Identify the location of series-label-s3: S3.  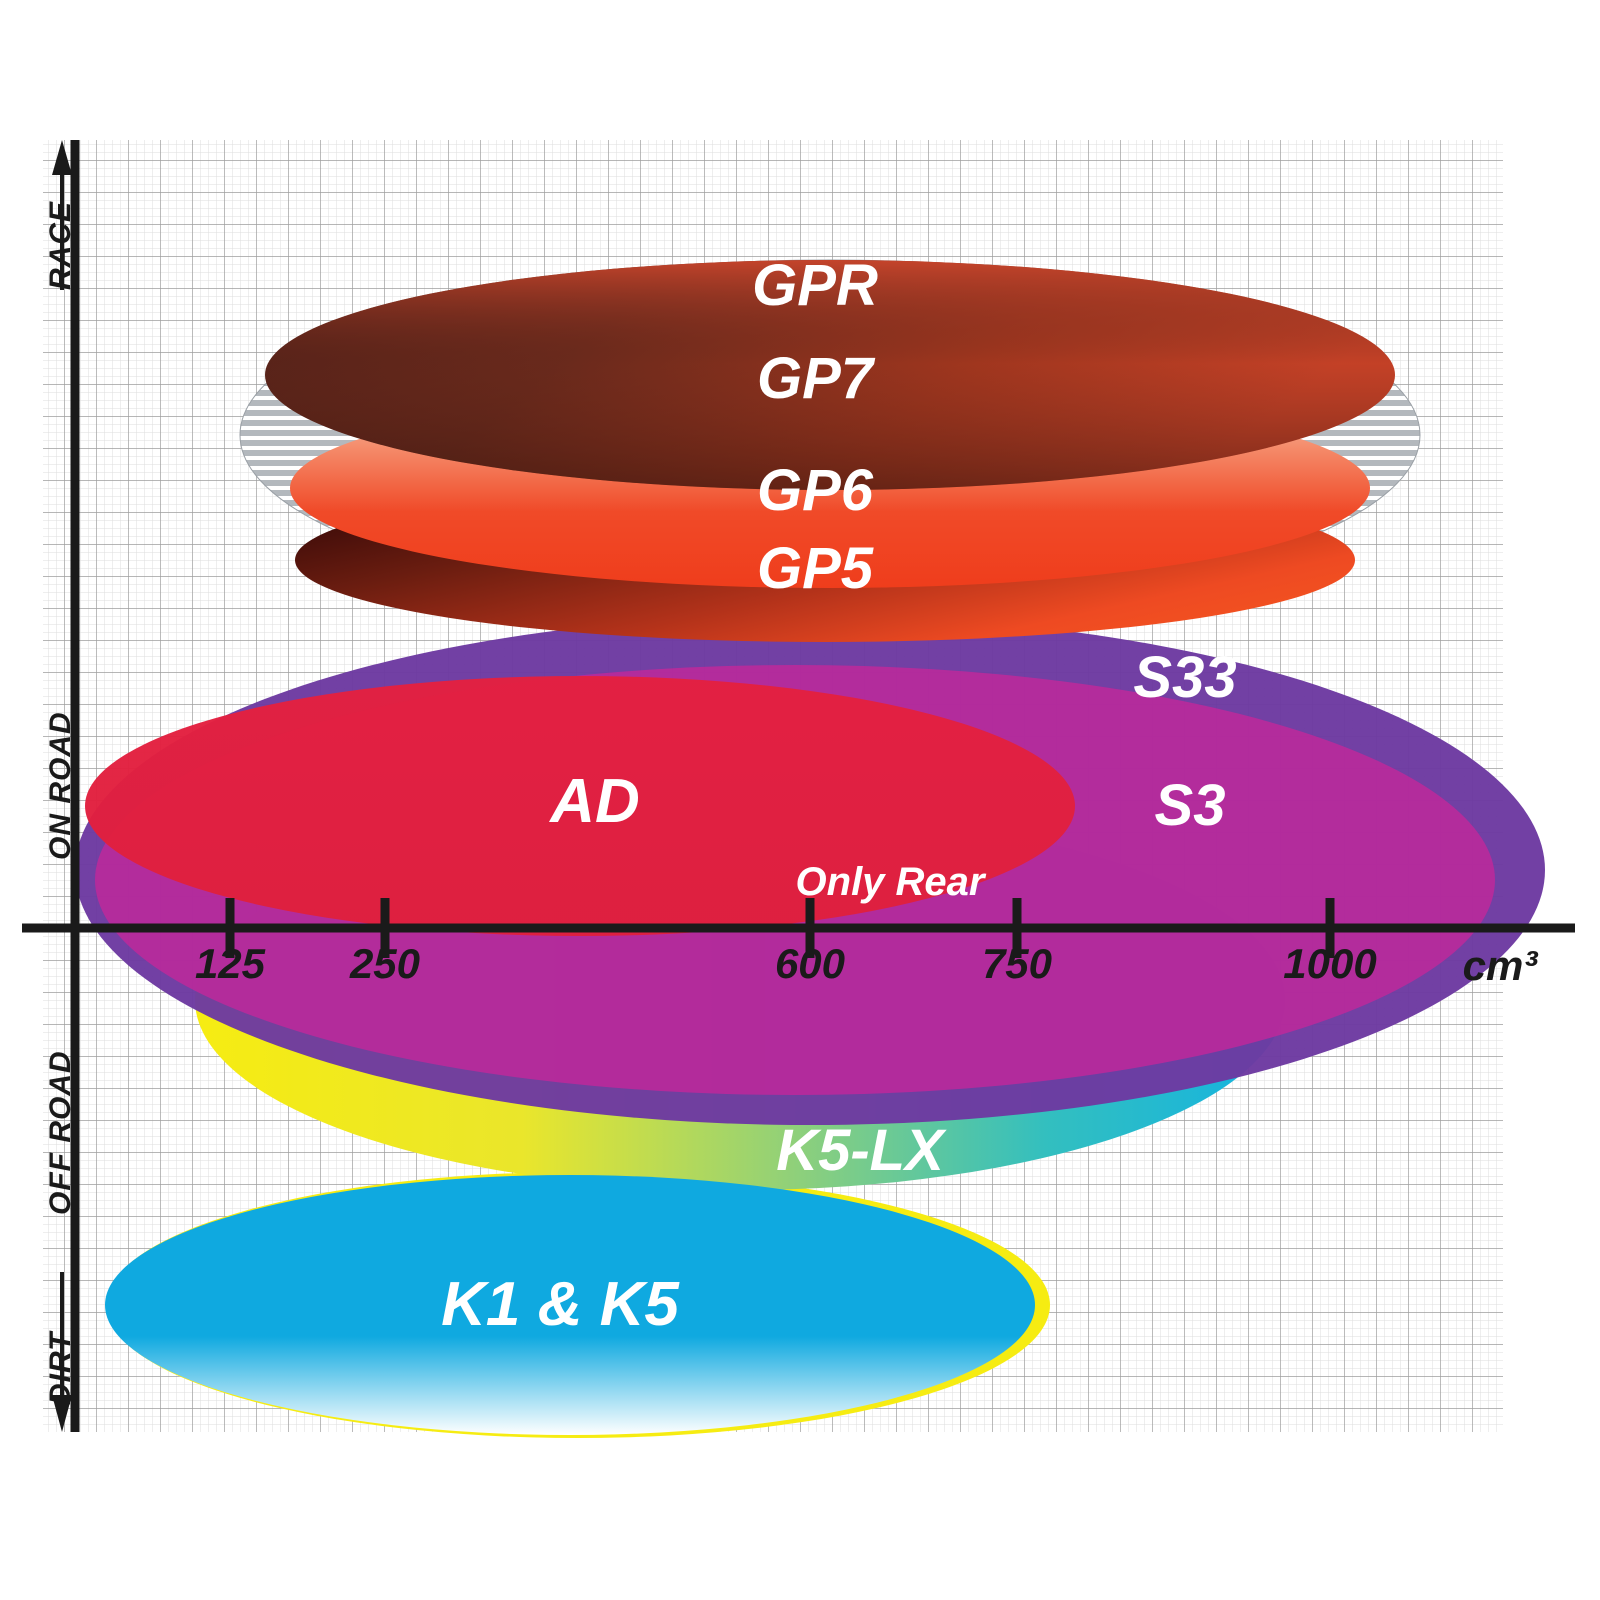
(1190, 805).